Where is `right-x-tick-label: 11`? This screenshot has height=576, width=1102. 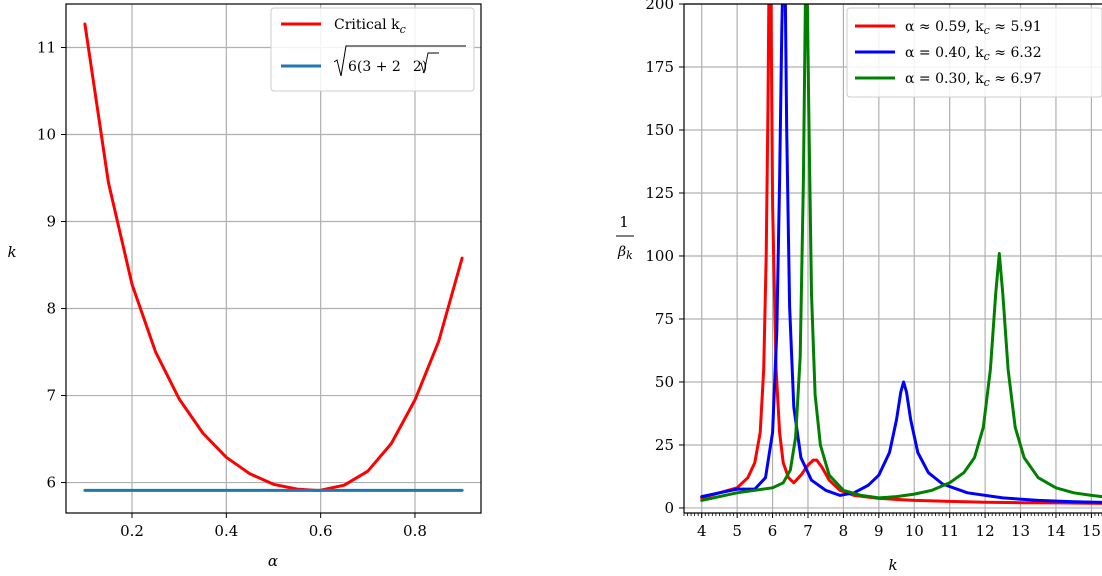
right-x-tick-label: 11 is located at coordinates (949, 531).